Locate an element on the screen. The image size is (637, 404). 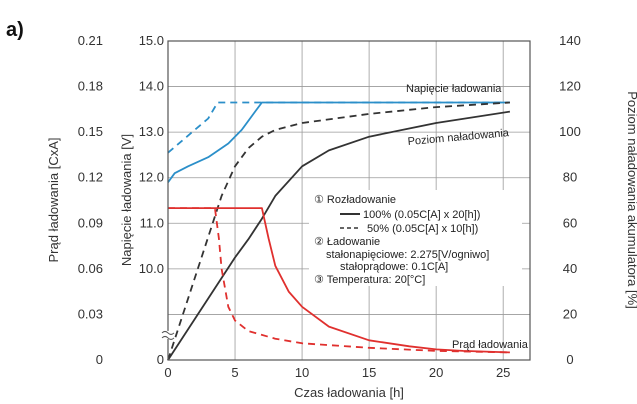
axis-break-mask is located at coordinates (168, 334).